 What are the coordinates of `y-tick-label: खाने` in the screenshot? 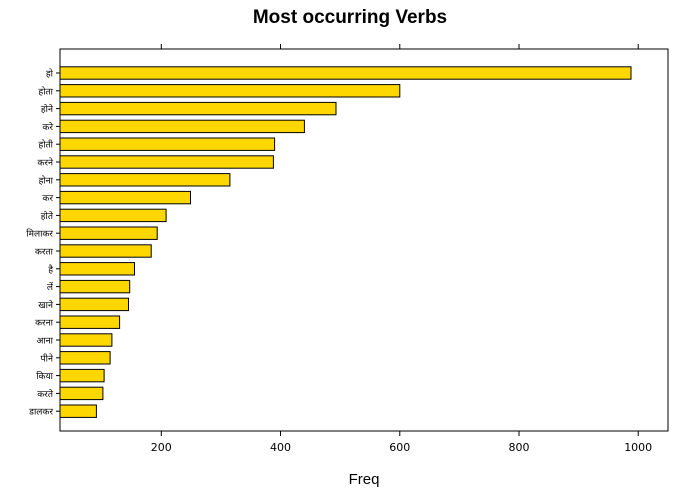 It's located at (46, 305).